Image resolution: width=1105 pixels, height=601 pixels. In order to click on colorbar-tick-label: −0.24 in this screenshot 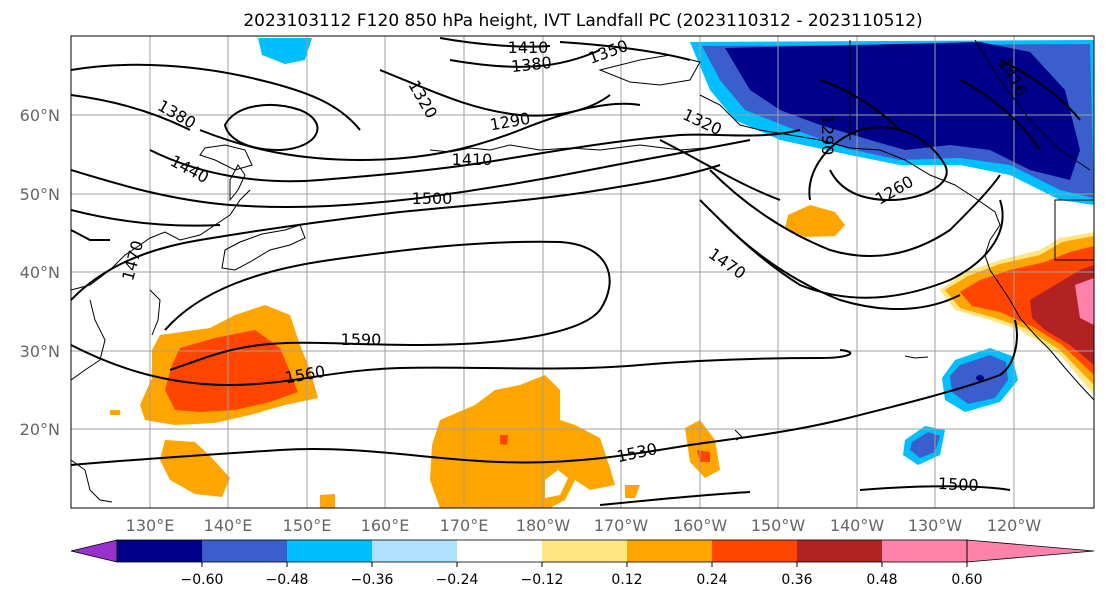, I will do `click(457, 580)`.